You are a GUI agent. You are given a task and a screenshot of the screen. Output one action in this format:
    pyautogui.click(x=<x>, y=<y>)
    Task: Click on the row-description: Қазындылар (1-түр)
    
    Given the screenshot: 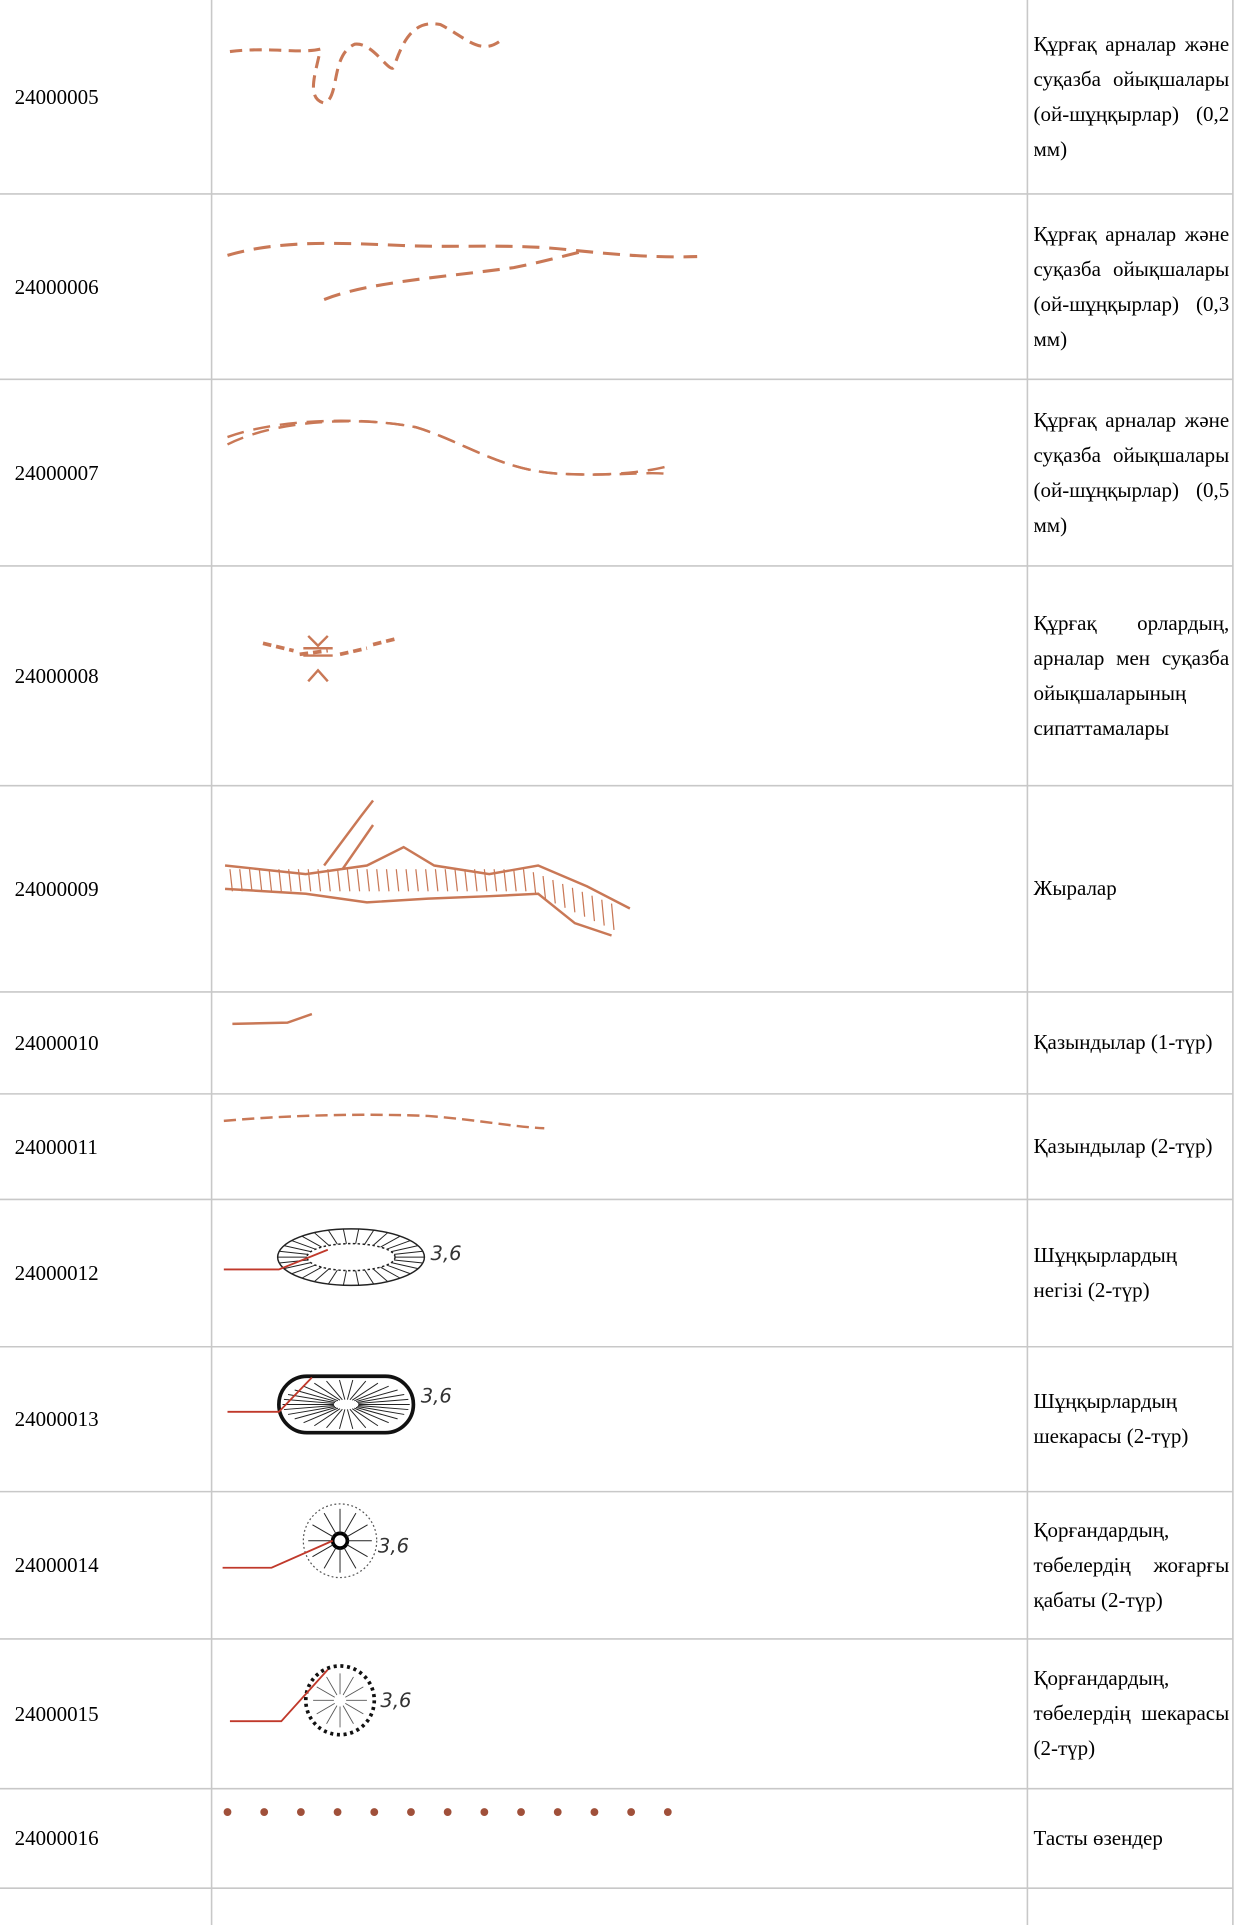 What is the action you would take?
    pyautogui.click(x=1123, y=1042)
    